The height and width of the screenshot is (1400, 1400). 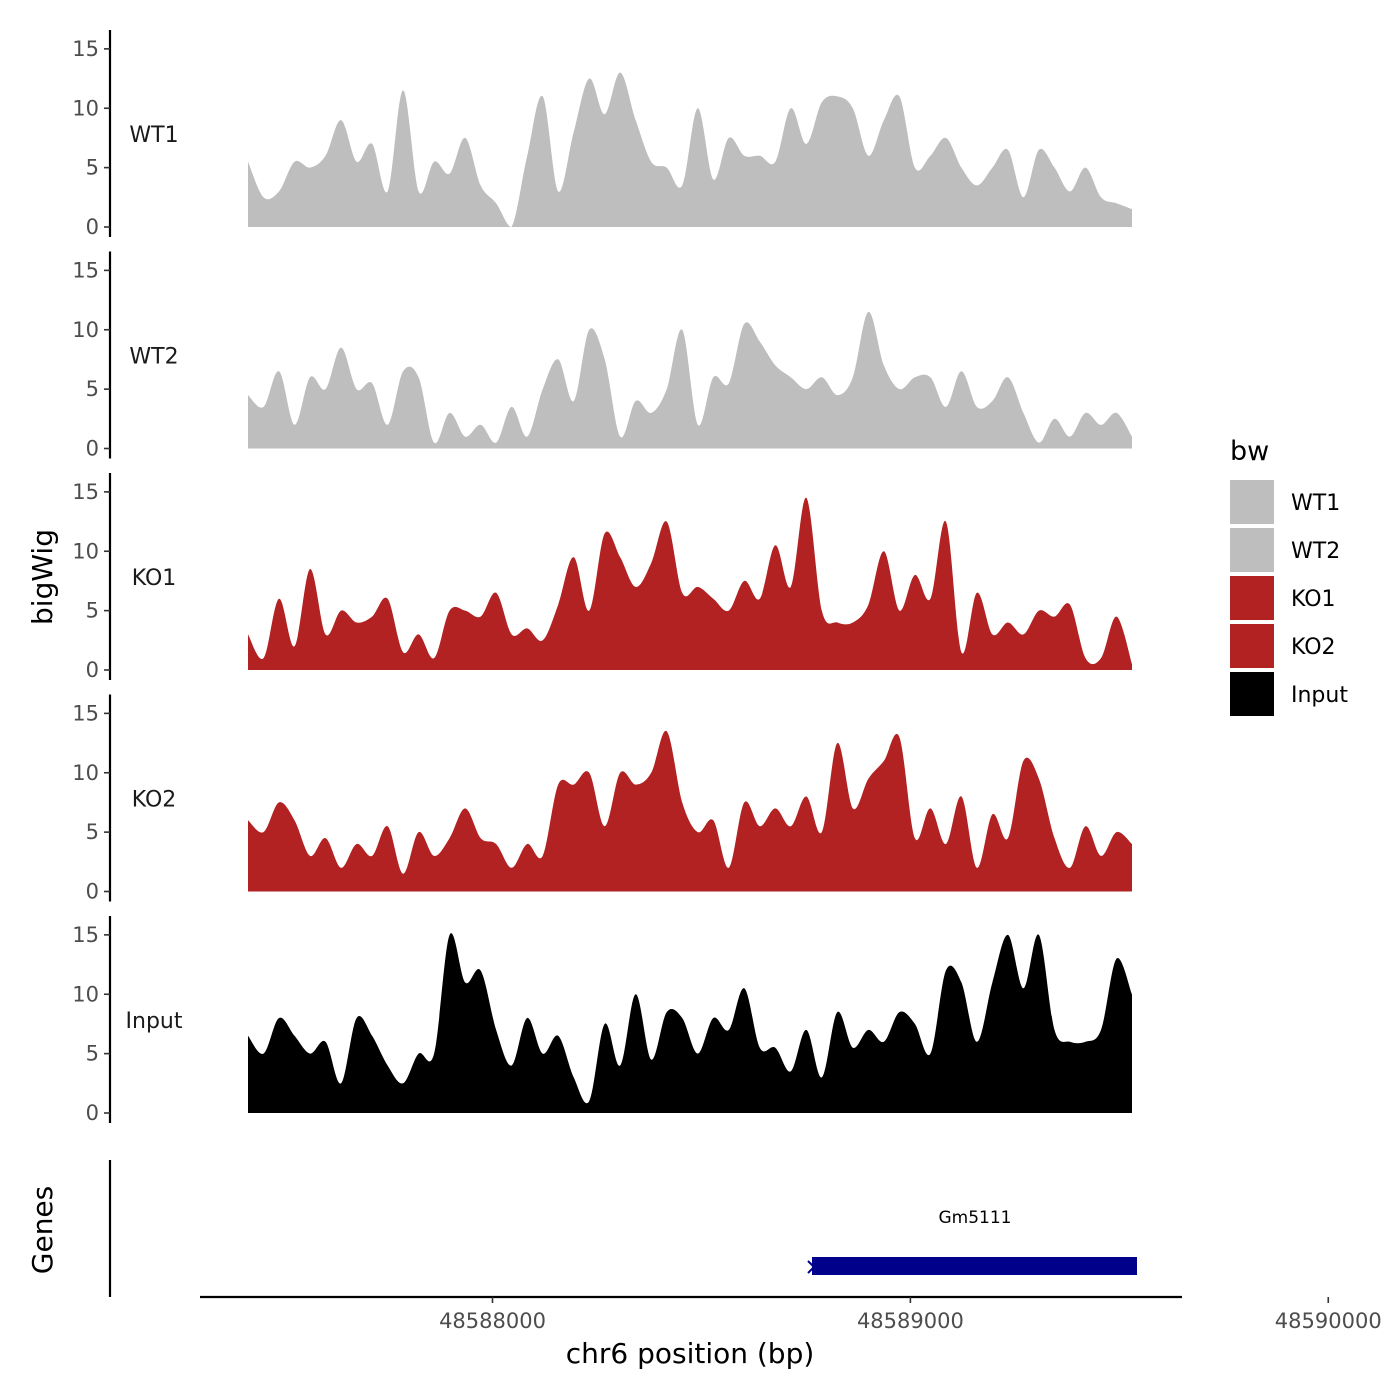 I want to click on track-label: WT2, so click(x=153, y=357).